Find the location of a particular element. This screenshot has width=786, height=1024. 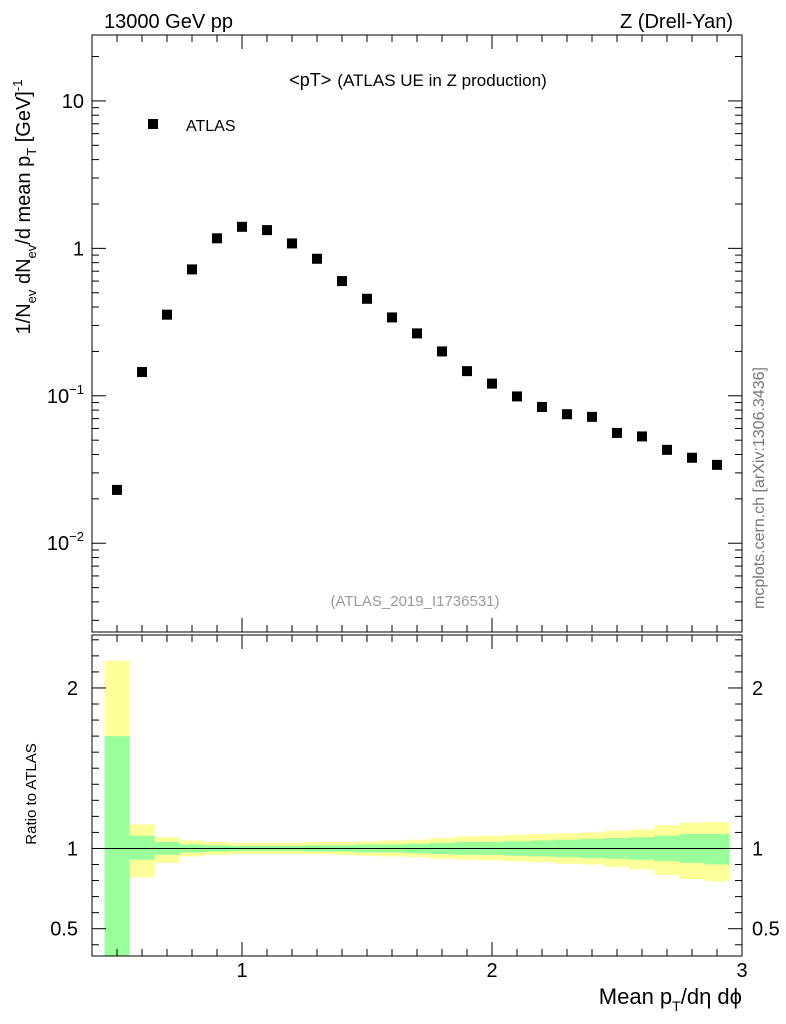

ratio-y-tick-label-right: 1 is located at coordinates (757, 849).